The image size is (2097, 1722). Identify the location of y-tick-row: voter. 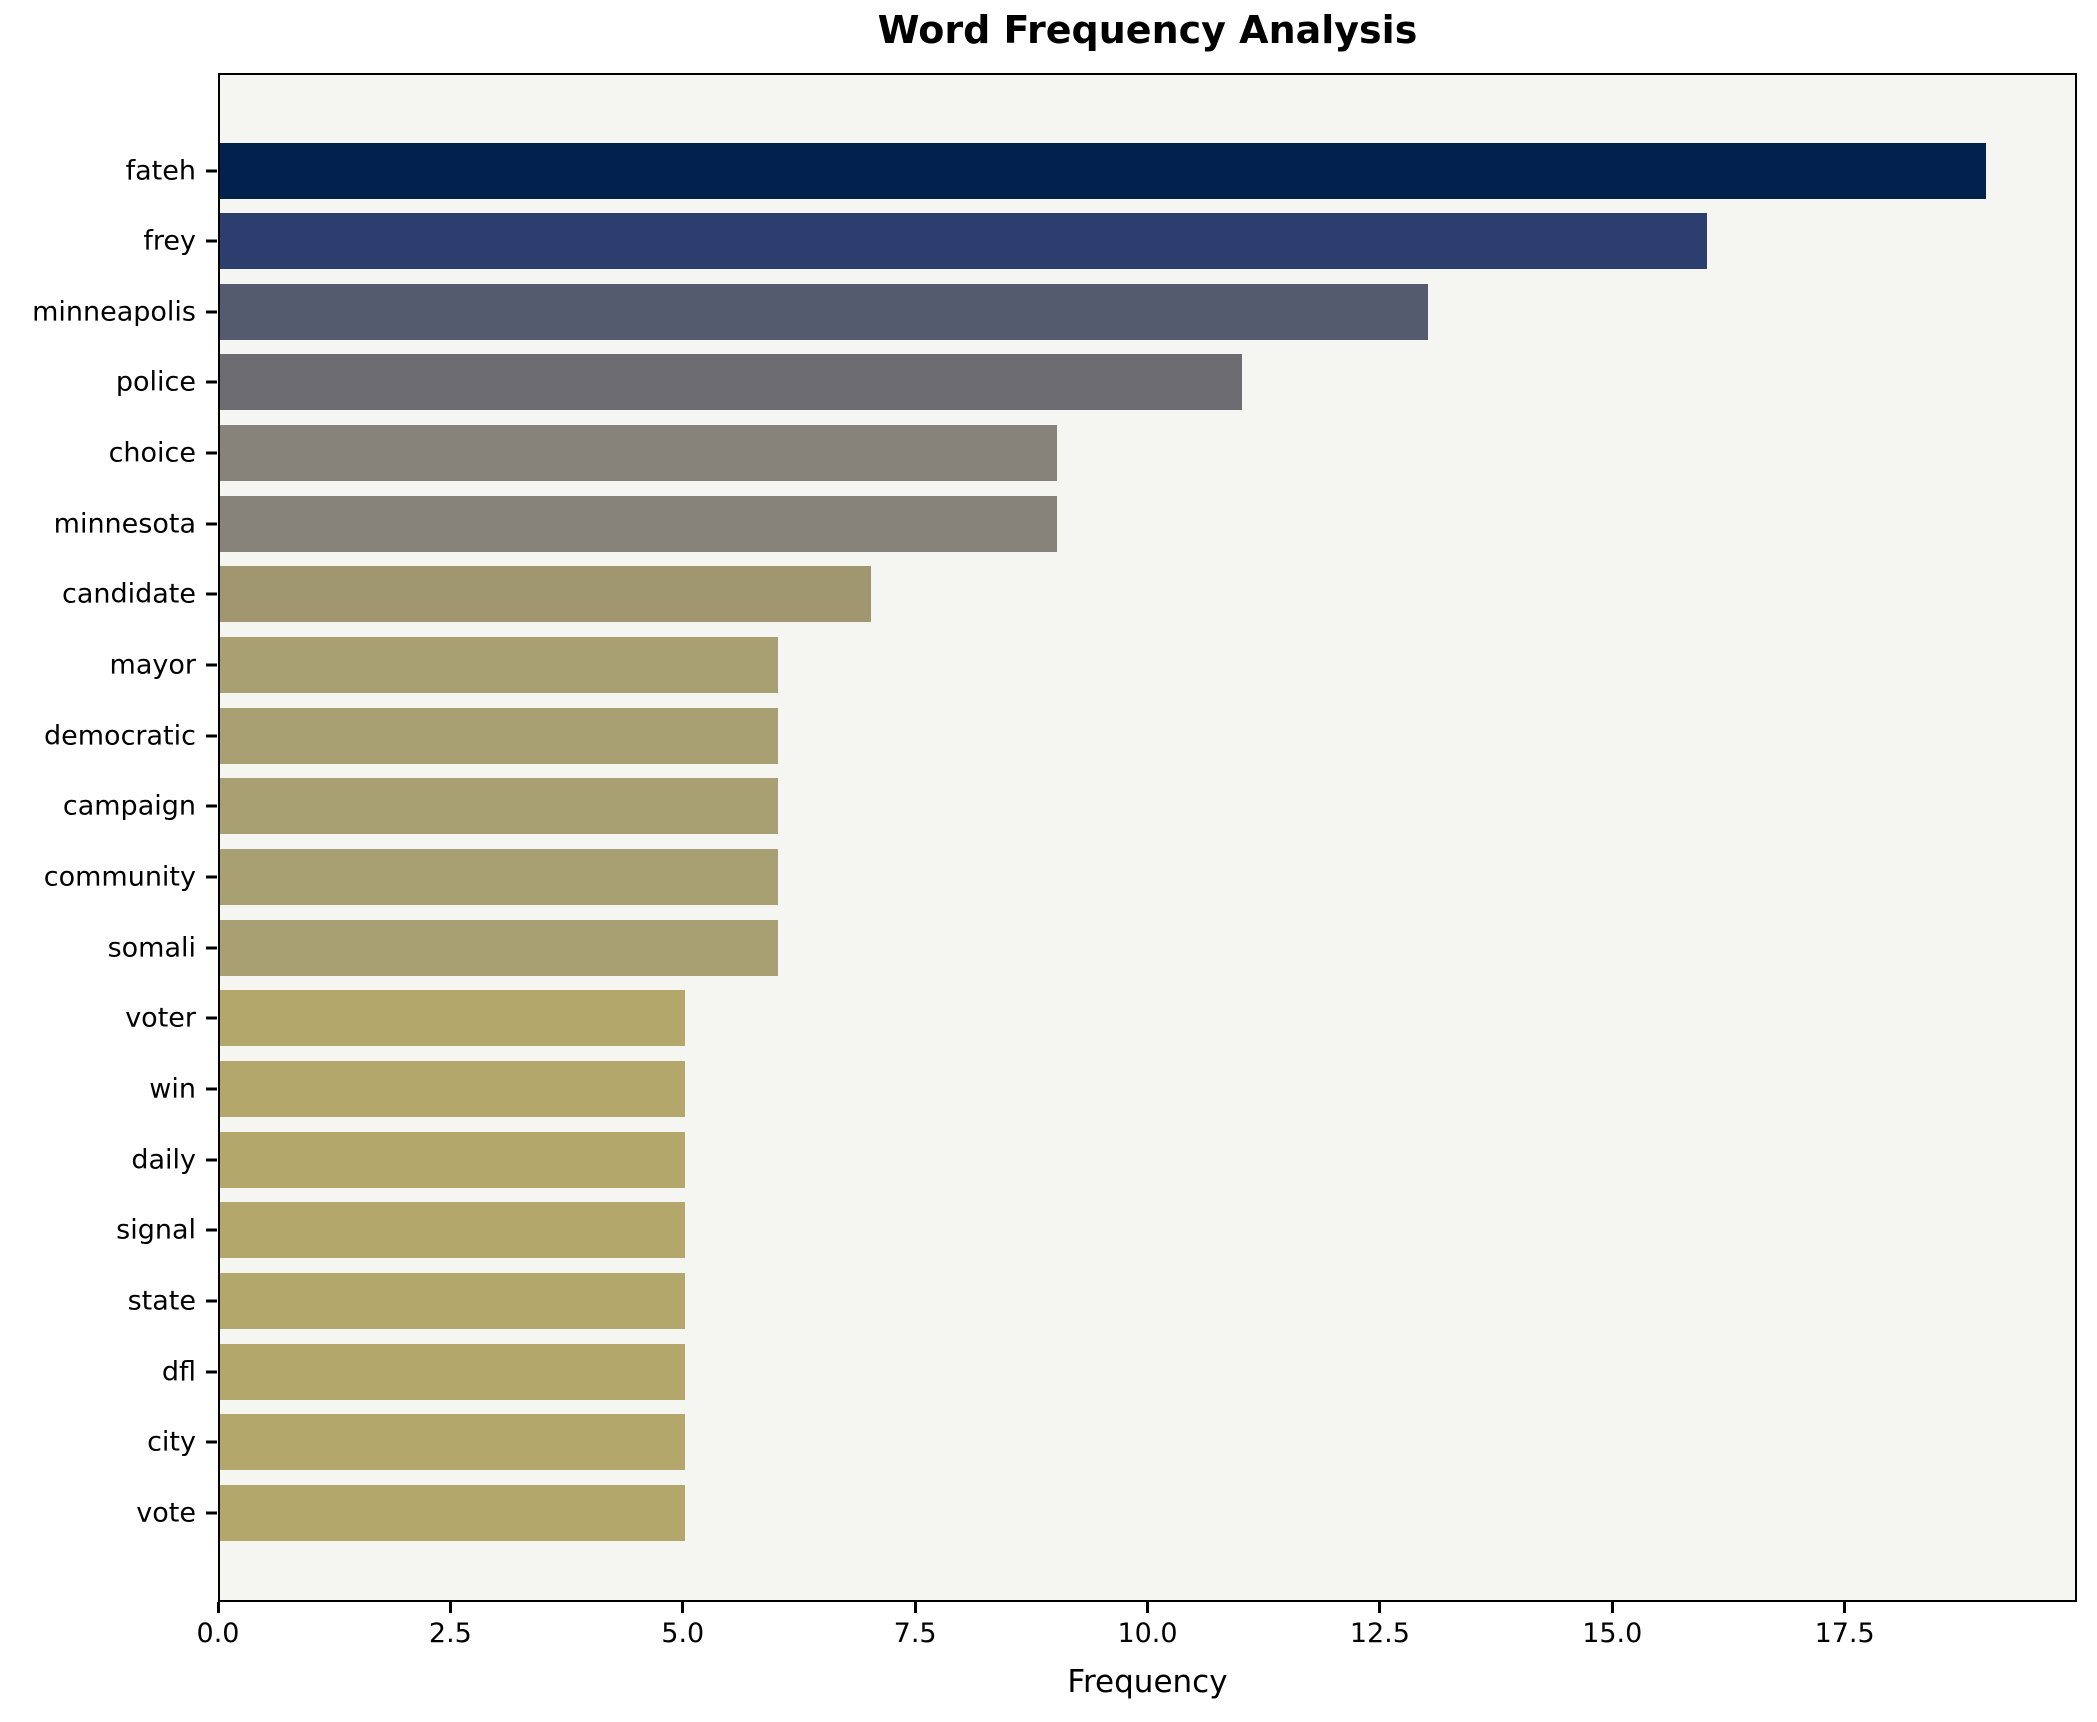
(109, 1018).